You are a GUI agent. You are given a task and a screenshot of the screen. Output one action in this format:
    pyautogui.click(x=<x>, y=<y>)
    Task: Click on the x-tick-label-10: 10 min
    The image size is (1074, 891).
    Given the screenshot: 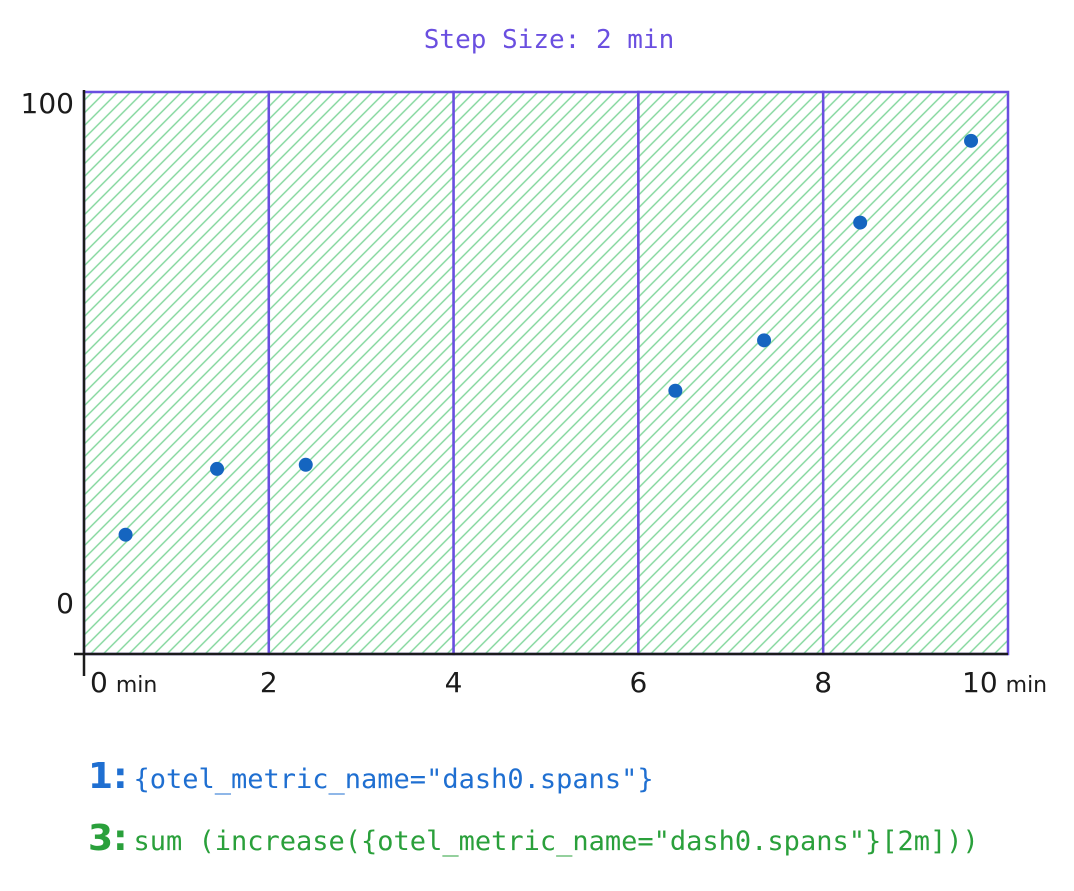 What is the action you would take?
    pyautogui.click(x=1004, y=682)
    